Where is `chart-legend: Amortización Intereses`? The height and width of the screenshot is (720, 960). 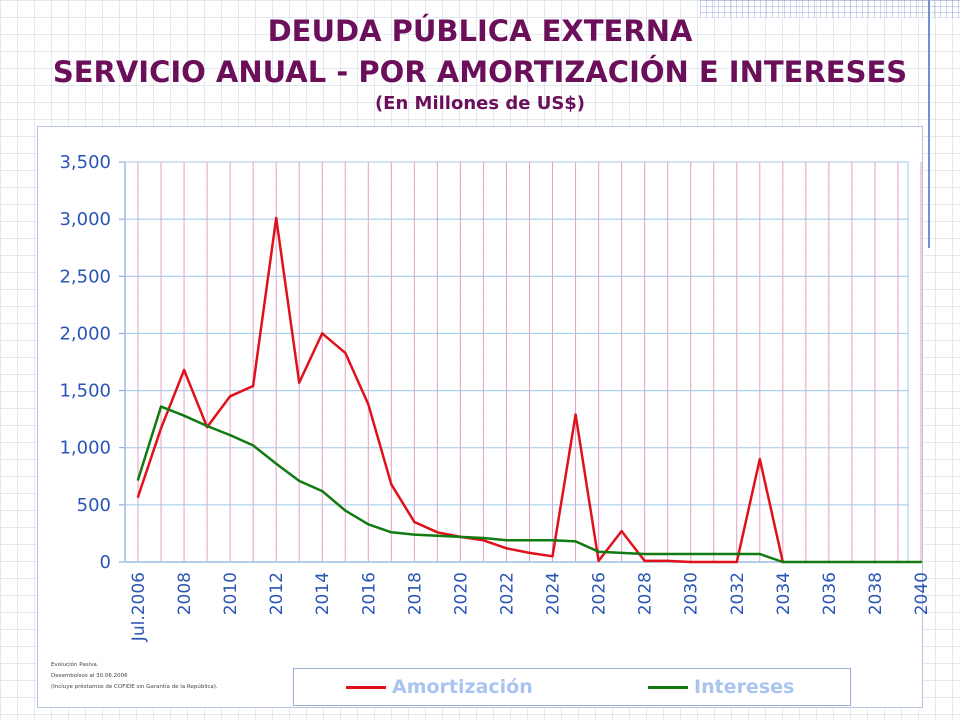 chart-legend: Amortización Intereses is located at coordinates (572, 687).